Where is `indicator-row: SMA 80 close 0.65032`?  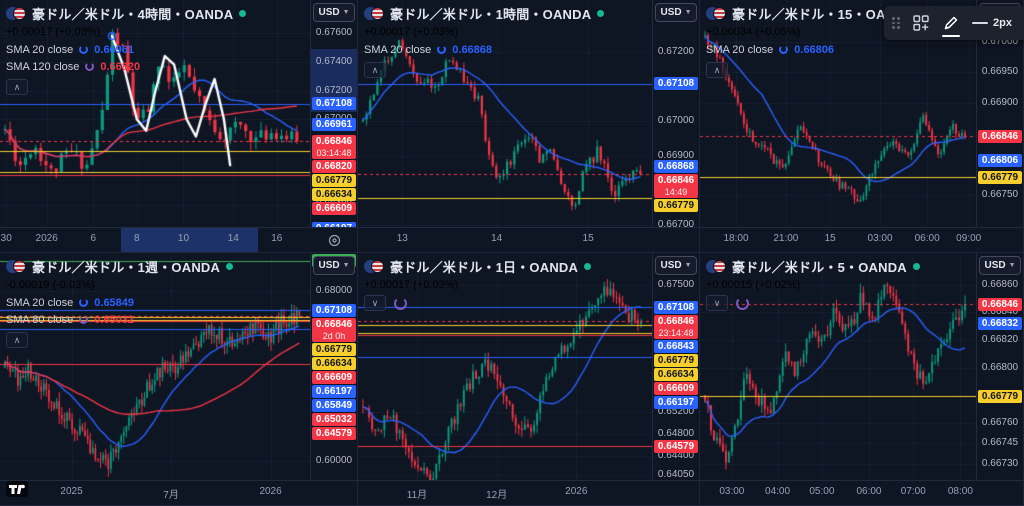
indicator-row: SMA 80 close 0.65032 is located at coordinates (119, 319).